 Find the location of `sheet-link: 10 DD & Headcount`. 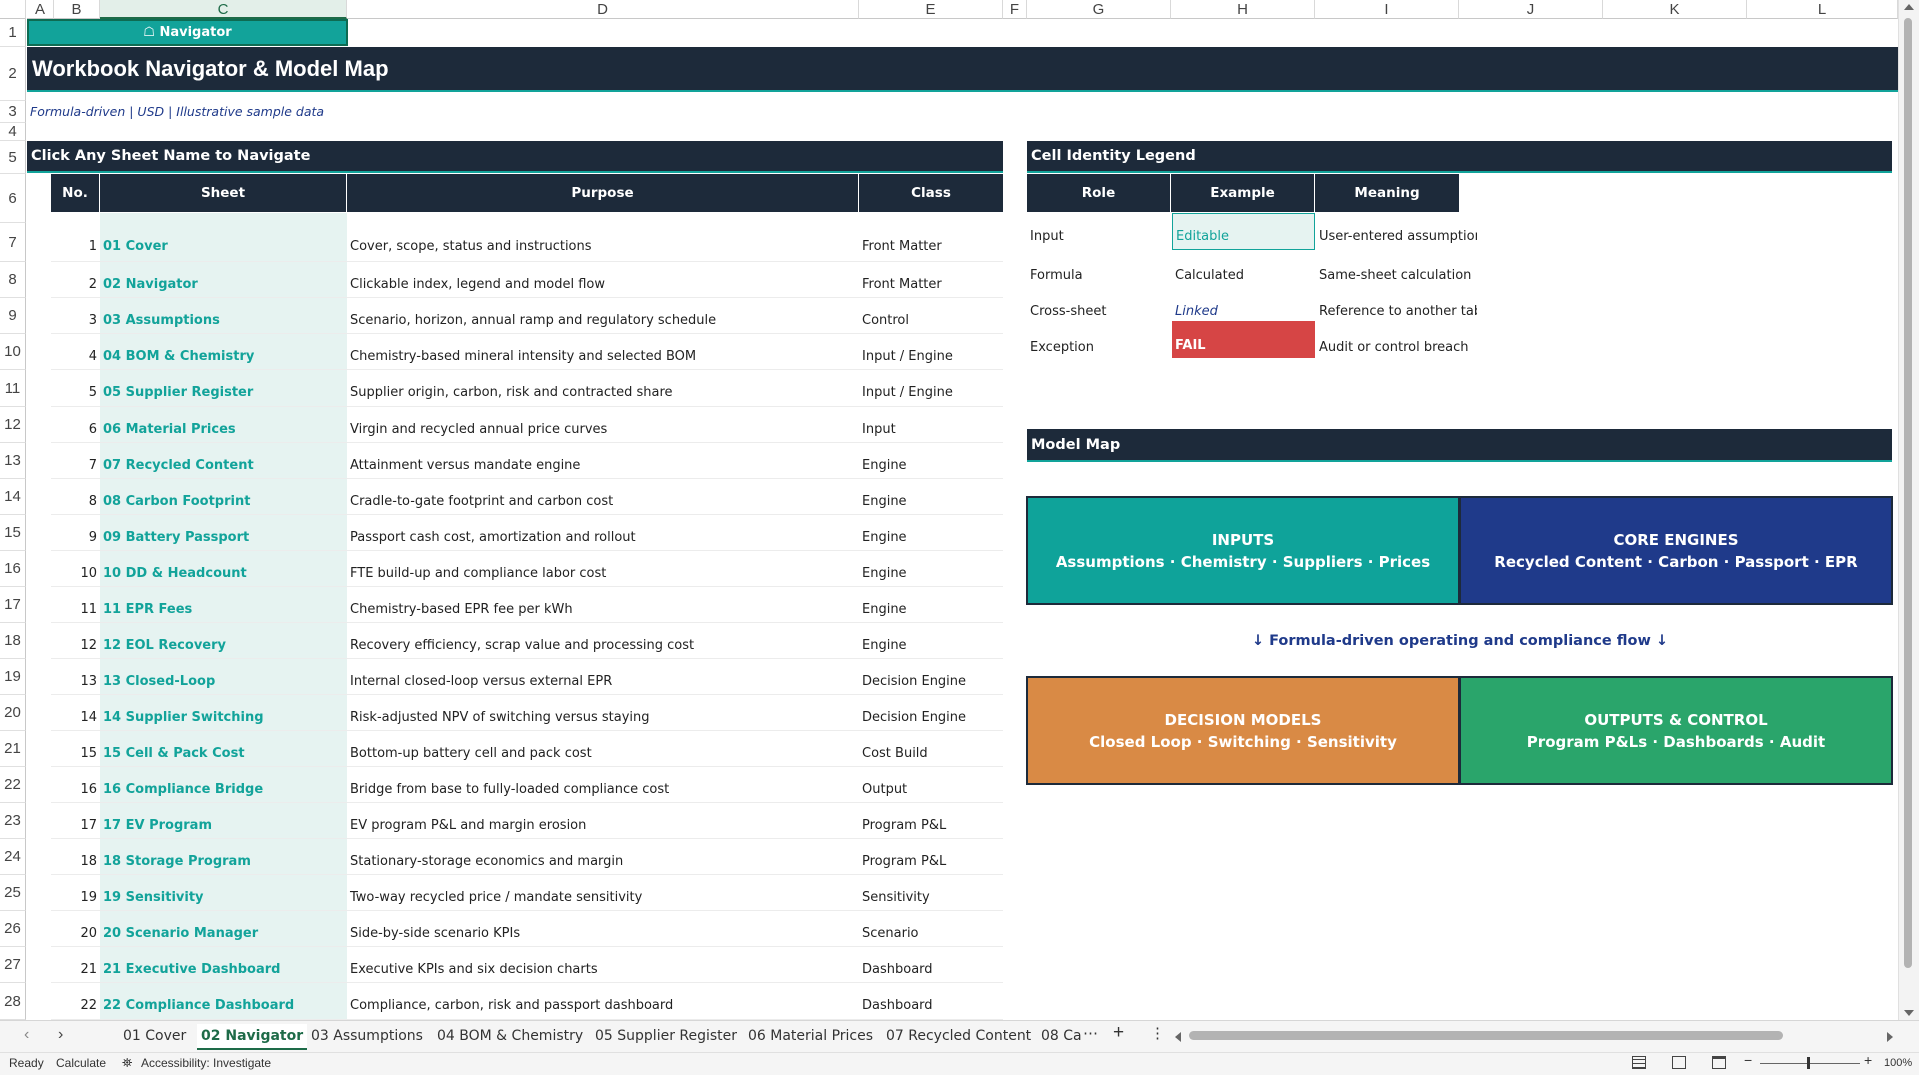

sheet-link: 10 DD & Headcount is located at coordinates (175, 573).